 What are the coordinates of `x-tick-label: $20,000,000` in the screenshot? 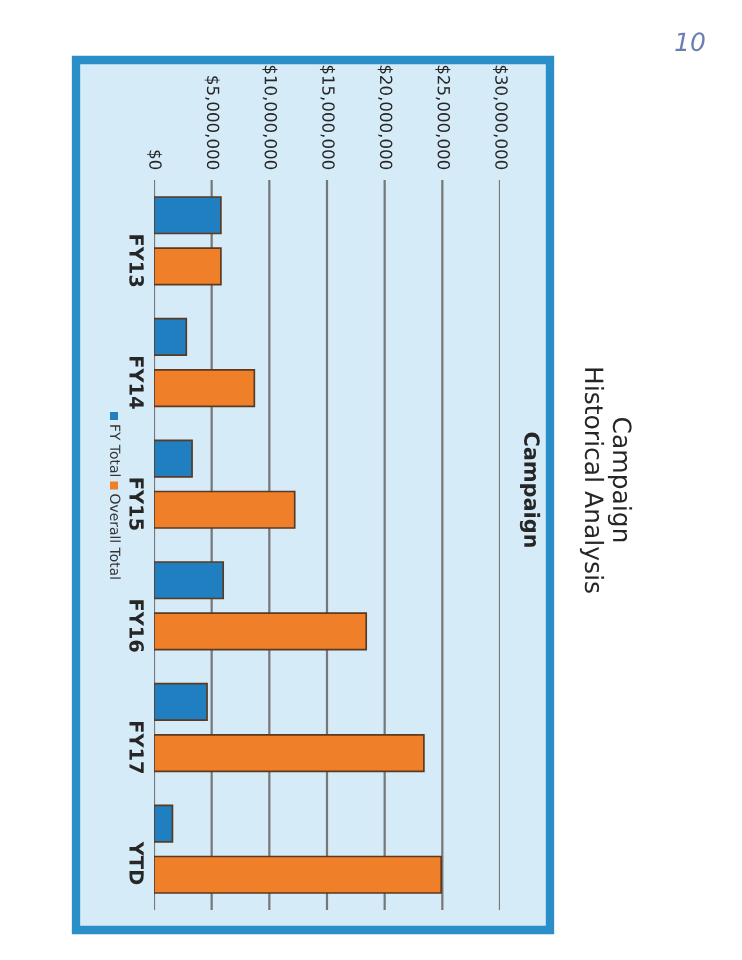 It's located at (385, 117).